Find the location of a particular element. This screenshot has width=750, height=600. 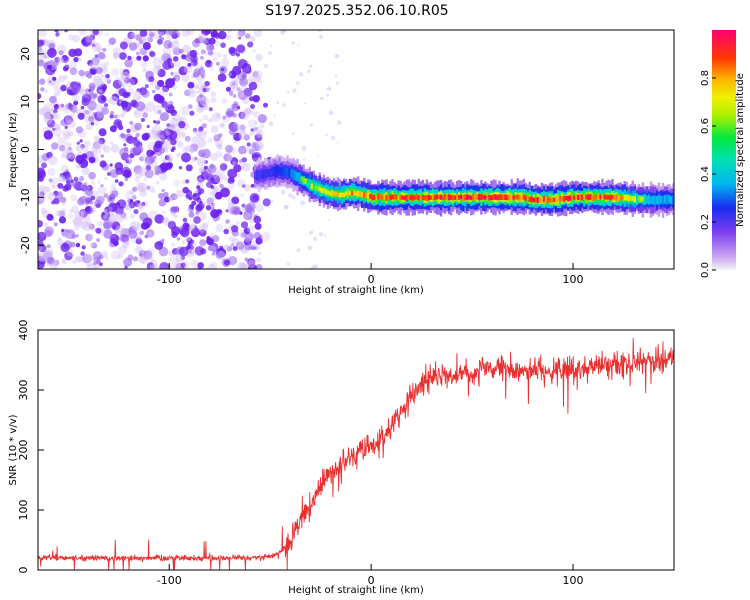

x-tick-label: 0 is located at coordinates (371, 580).